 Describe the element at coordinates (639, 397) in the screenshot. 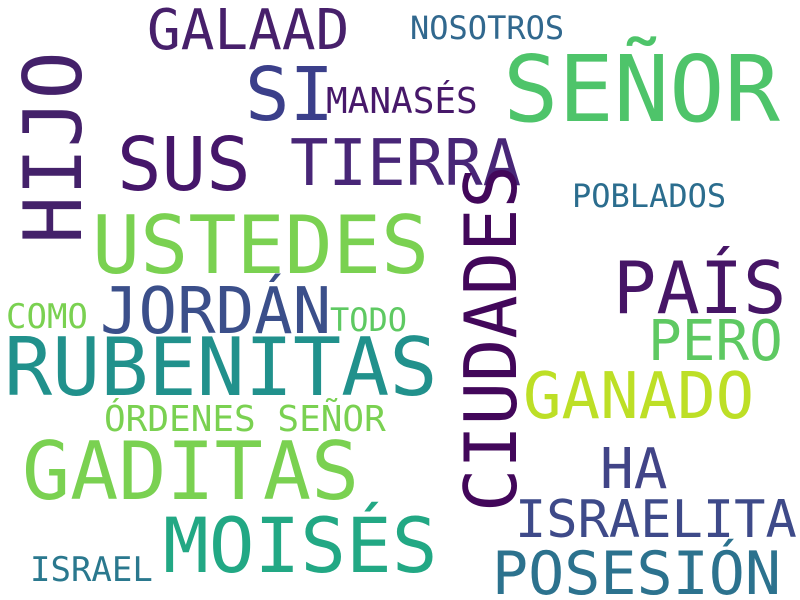

I see `word-ganado: GANADO` at that location.